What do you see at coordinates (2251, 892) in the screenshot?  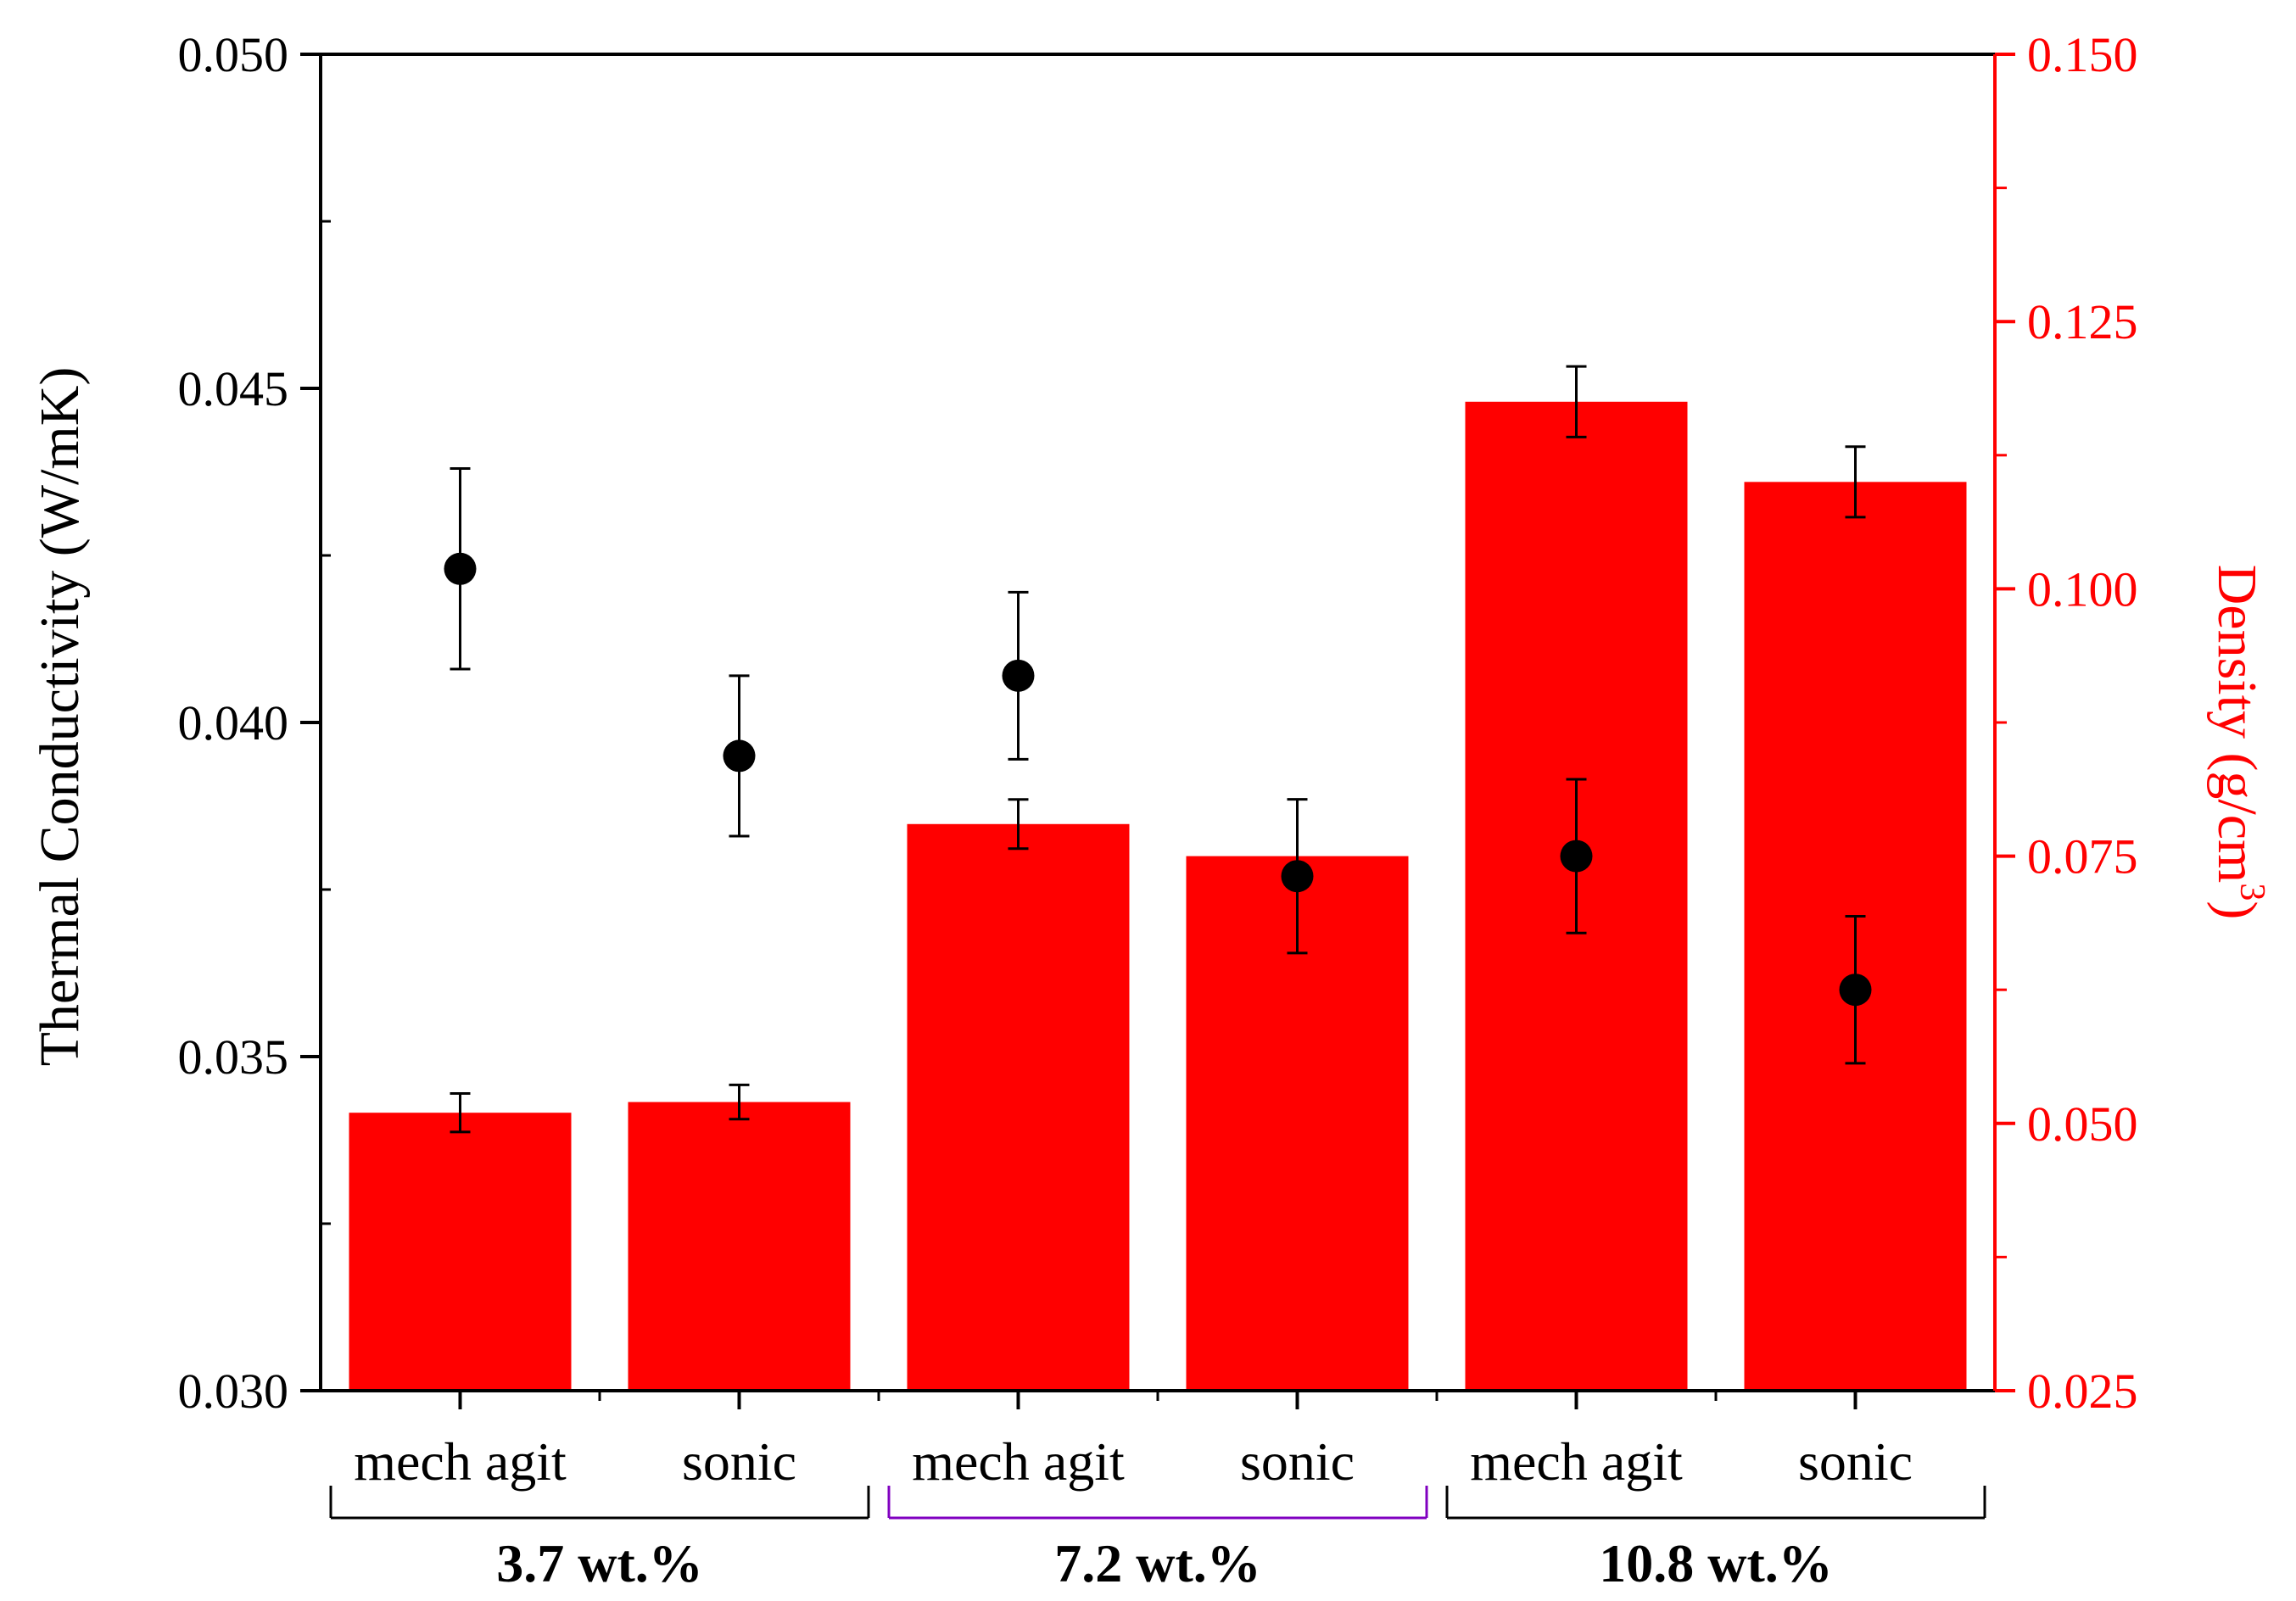 I see `right-axis-title-sup: 3` at bounding box center [2251, 892].